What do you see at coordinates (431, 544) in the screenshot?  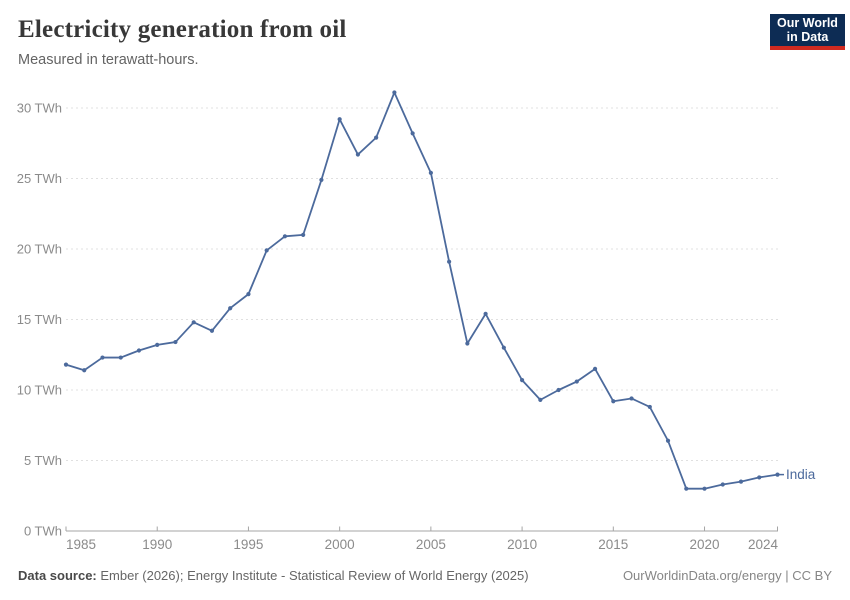 I see `x-tick-label: 2005` at bounding box center [431, 544].